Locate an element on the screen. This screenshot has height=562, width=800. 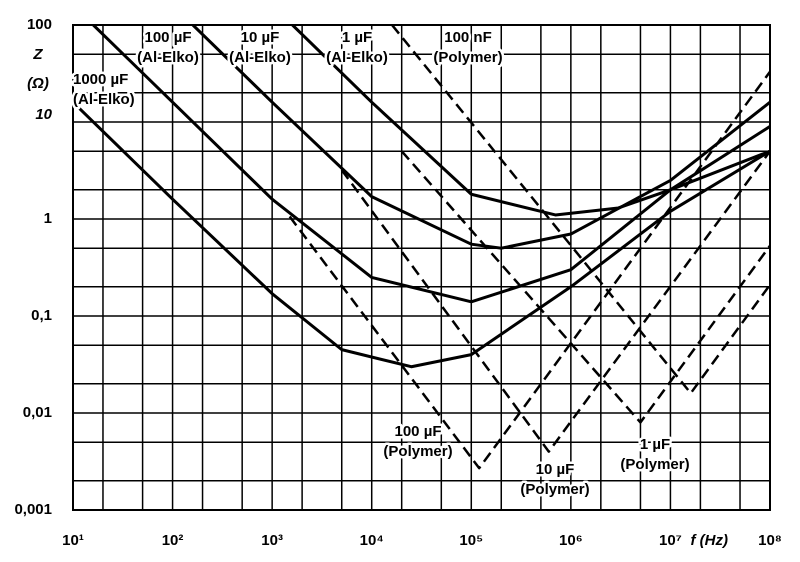
y-axis-unit: (Ω) is located at coordinates (38, 83).